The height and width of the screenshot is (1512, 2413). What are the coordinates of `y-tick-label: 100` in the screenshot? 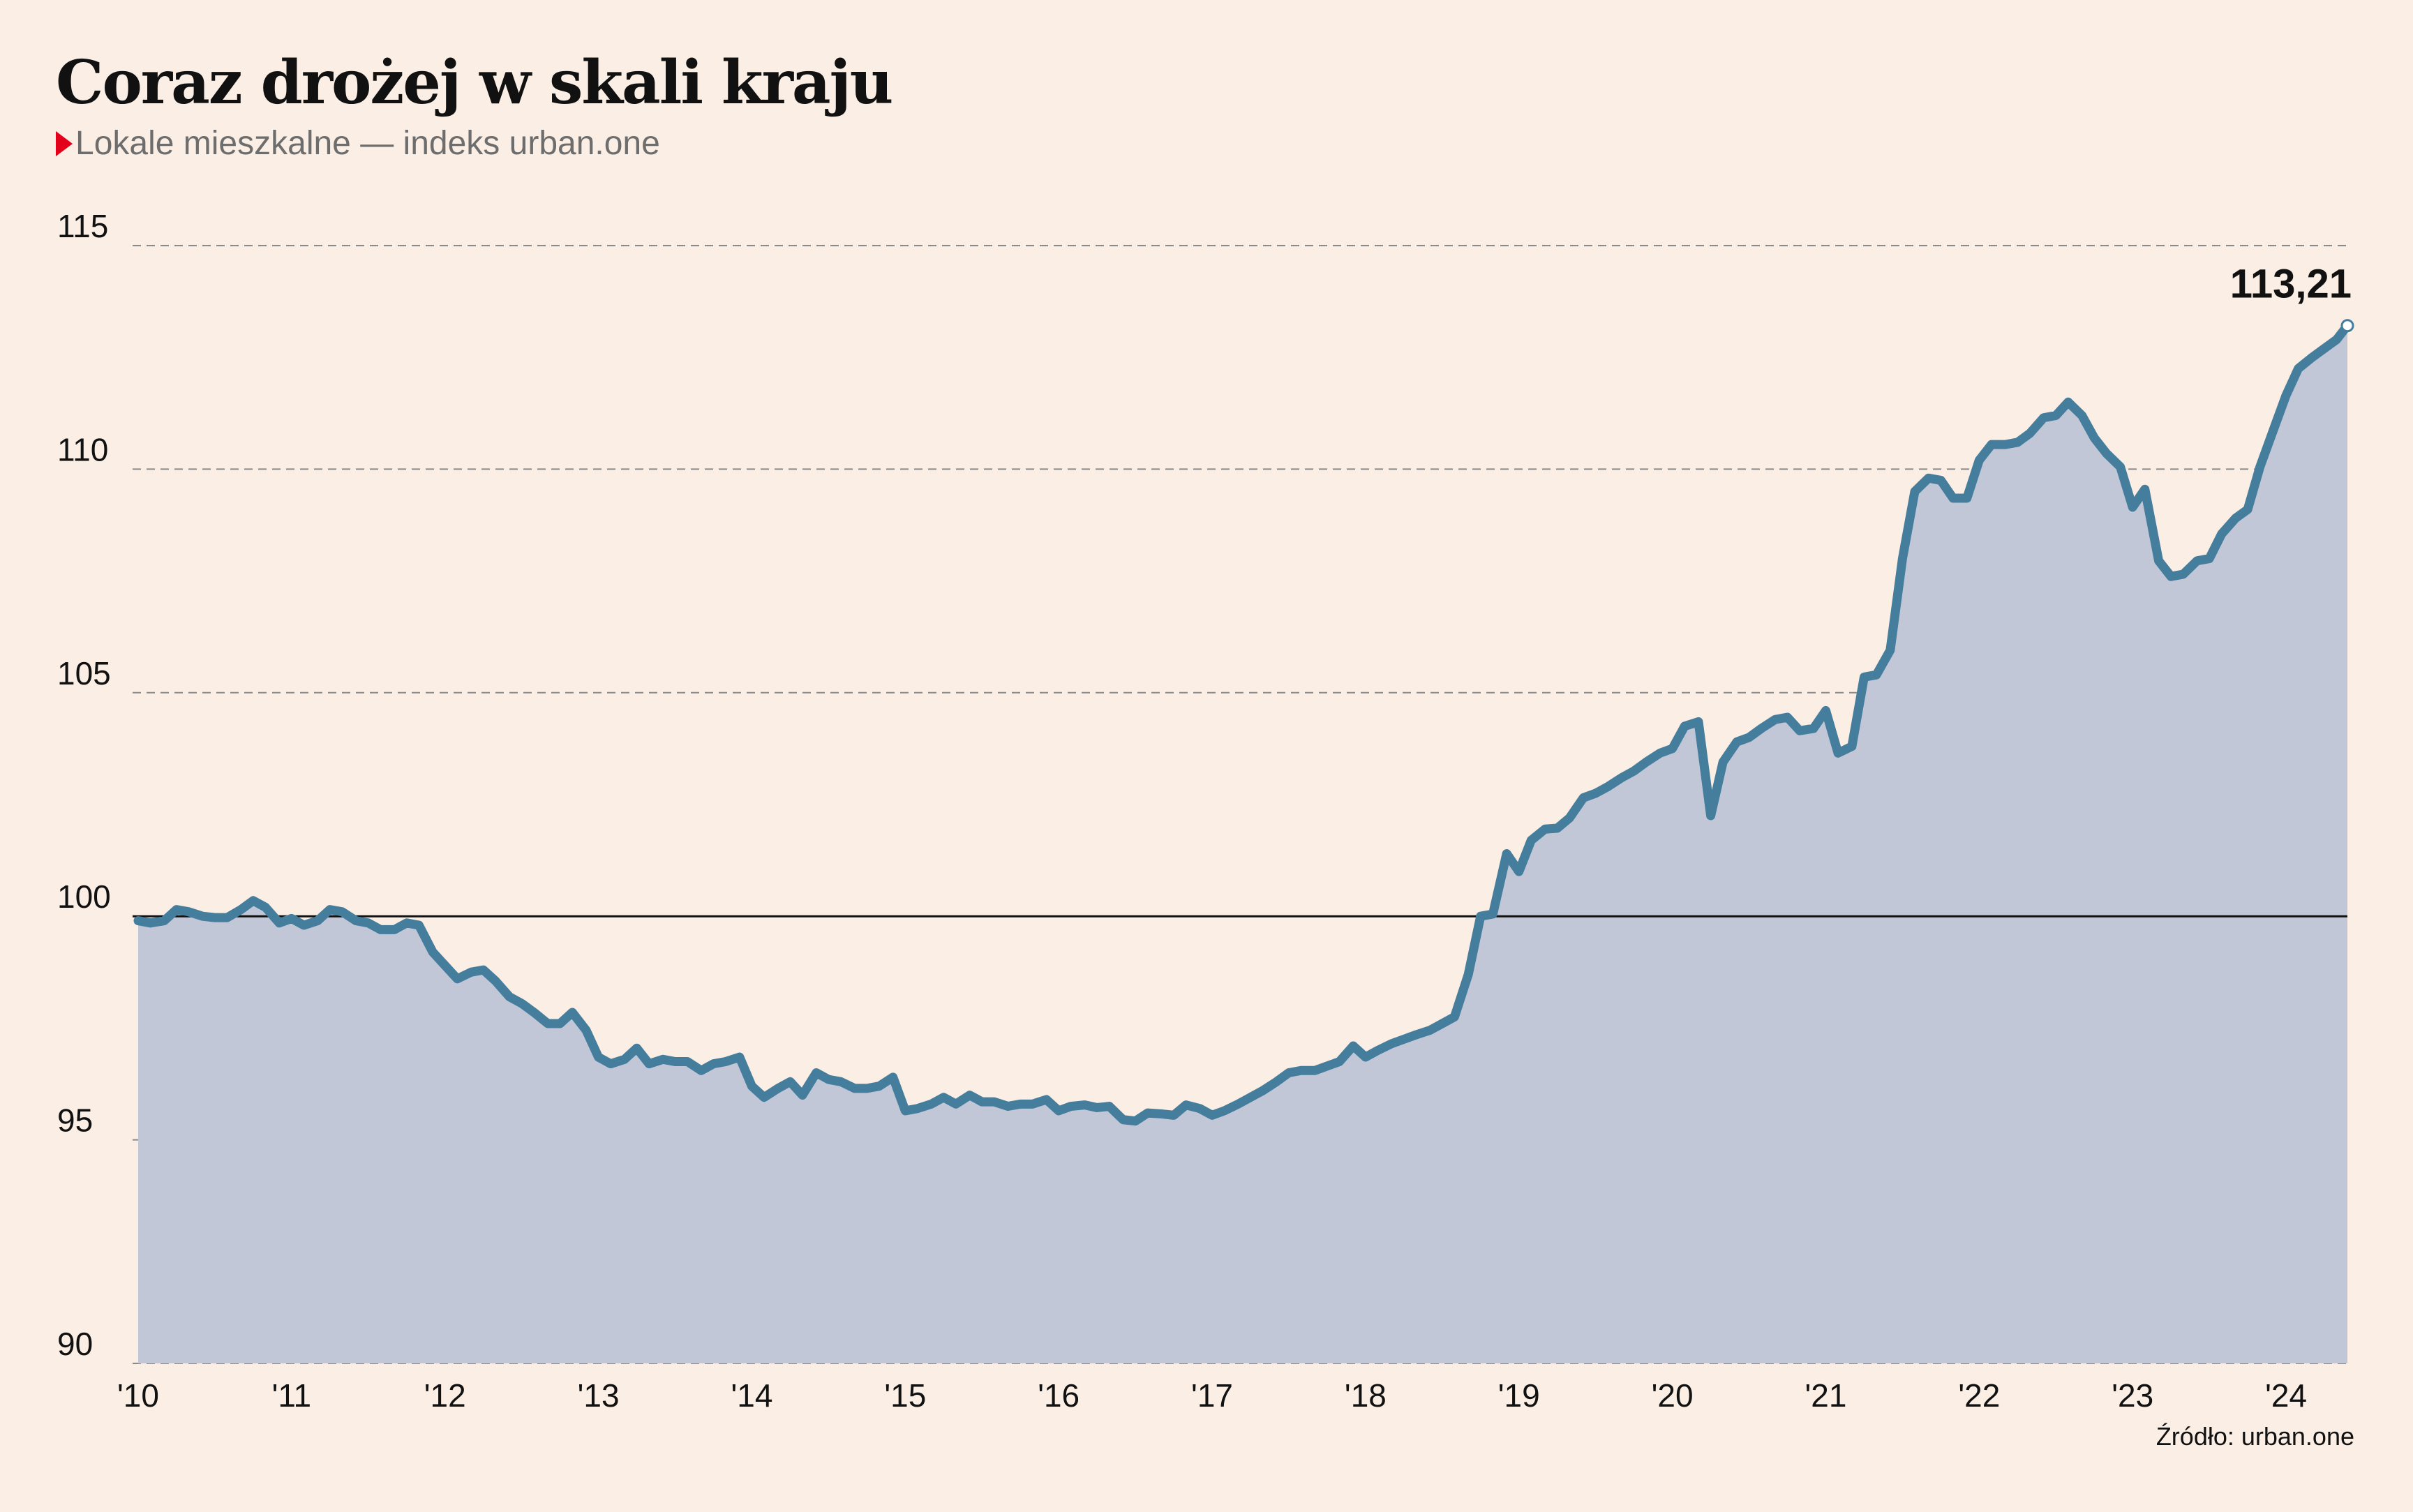 It's located at (84, 896).